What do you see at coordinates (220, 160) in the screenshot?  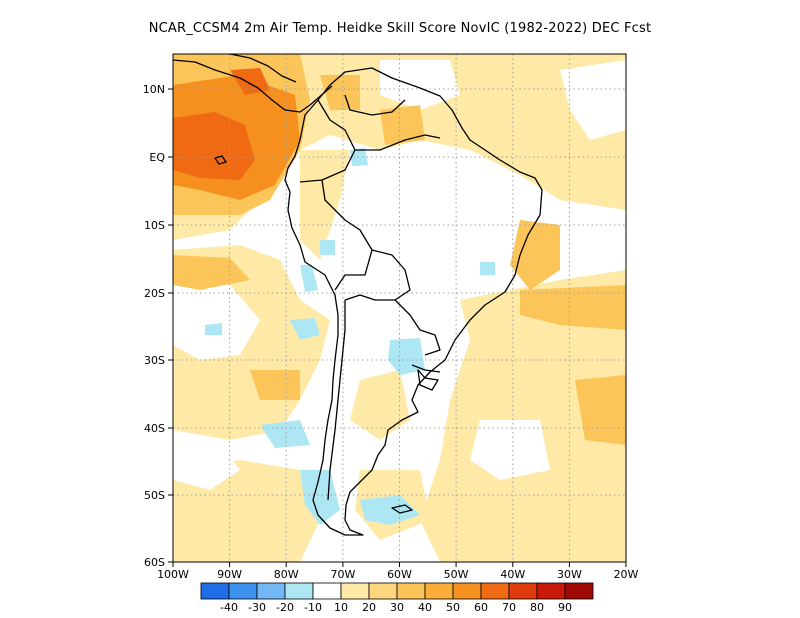 I see `galapagos` at bounding box center [220, 160].